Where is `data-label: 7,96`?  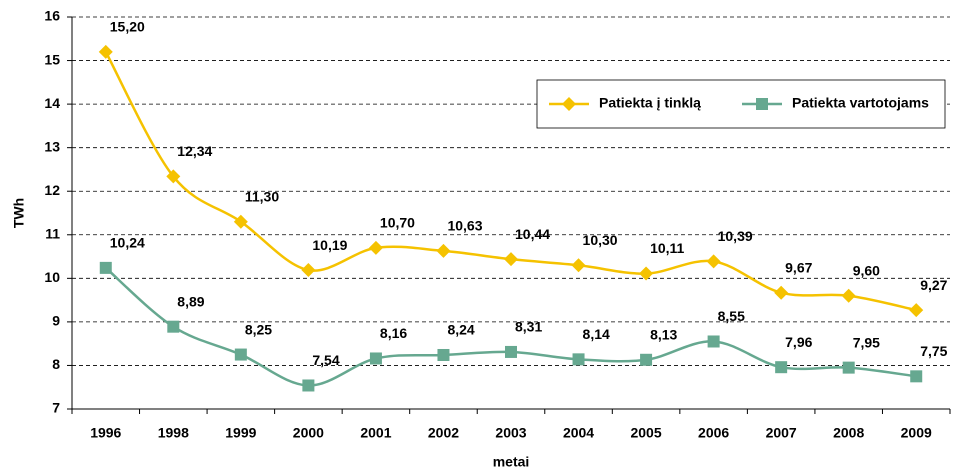
data-label: 7,96 is located at coordinates (798, 342).